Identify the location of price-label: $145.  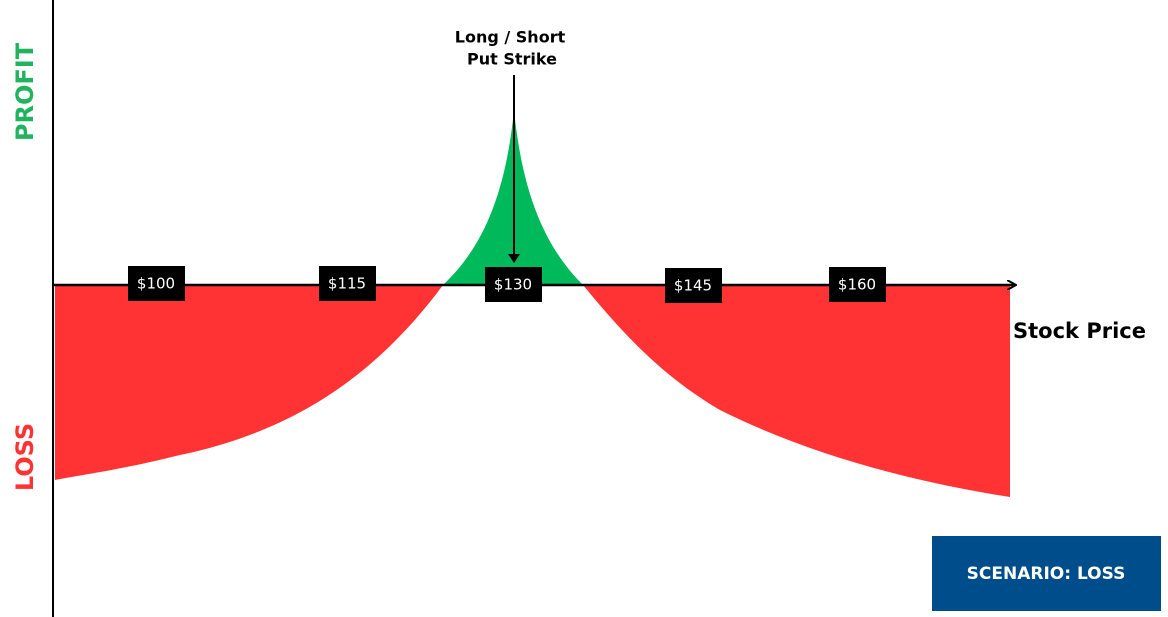
(693, 286).